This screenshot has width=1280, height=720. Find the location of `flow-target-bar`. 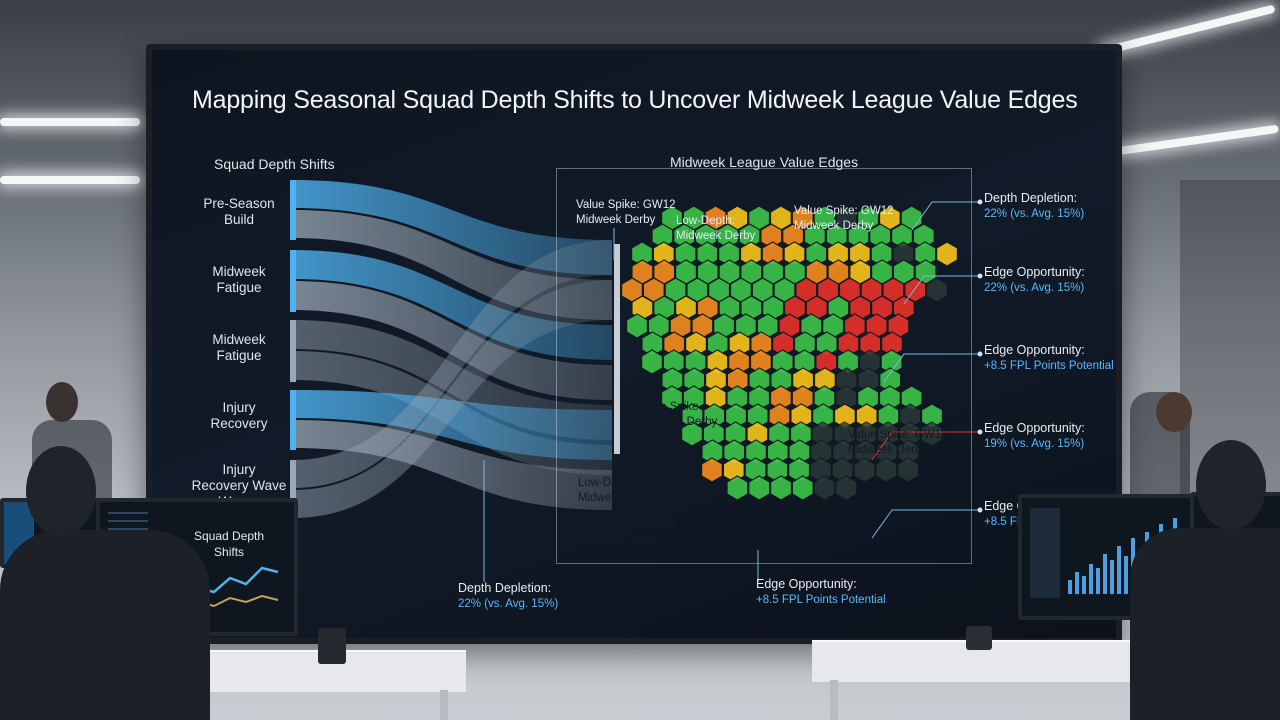

flow-target-bar is located at coordinates (617, 349).